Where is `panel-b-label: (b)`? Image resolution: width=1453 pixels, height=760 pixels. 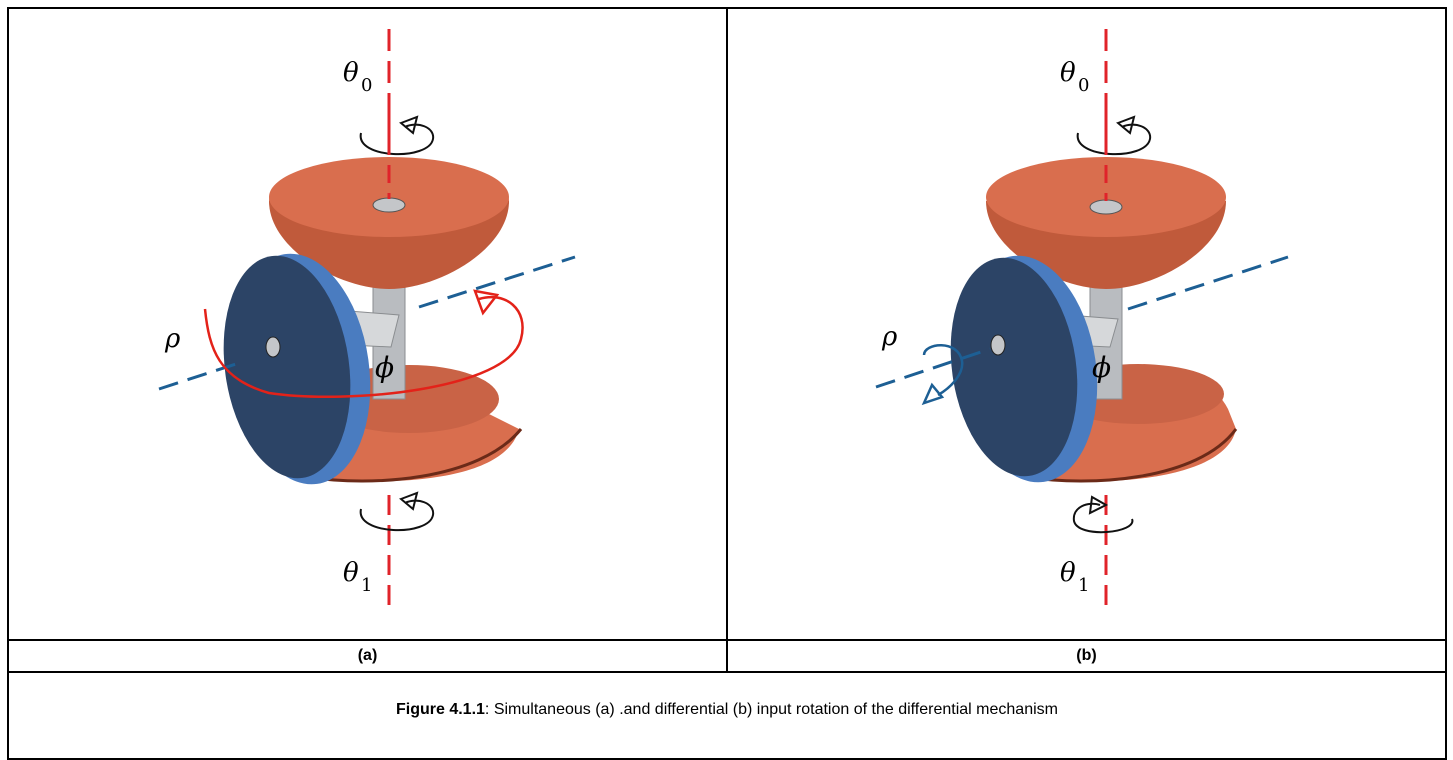 panel-b-label: (b) is located at coordinates (1086, 656).